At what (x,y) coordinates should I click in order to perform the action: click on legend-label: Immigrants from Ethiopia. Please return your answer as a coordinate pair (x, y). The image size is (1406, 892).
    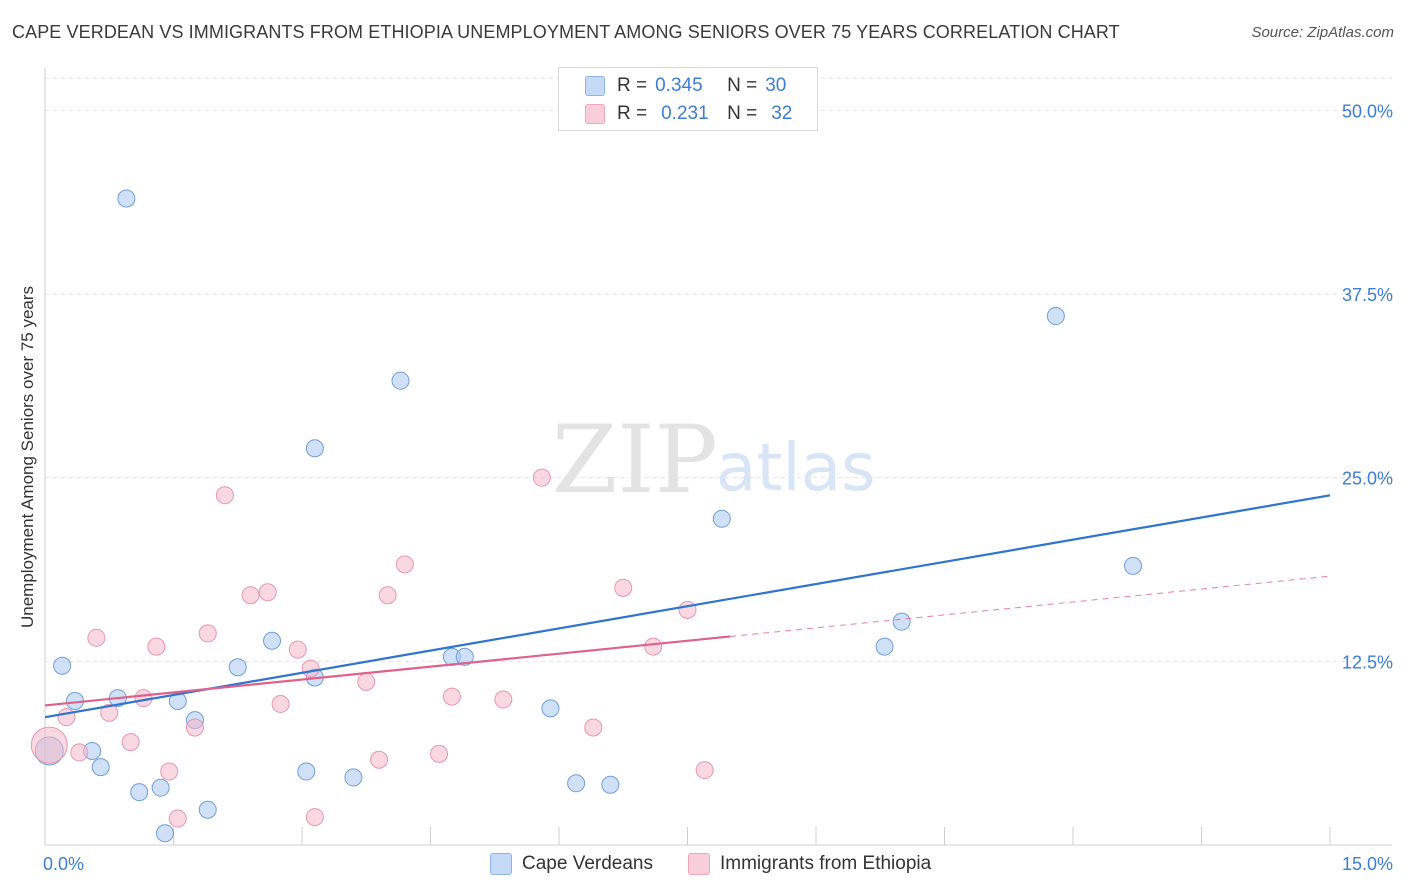
    Looking at the image, I should click on (826, 863).